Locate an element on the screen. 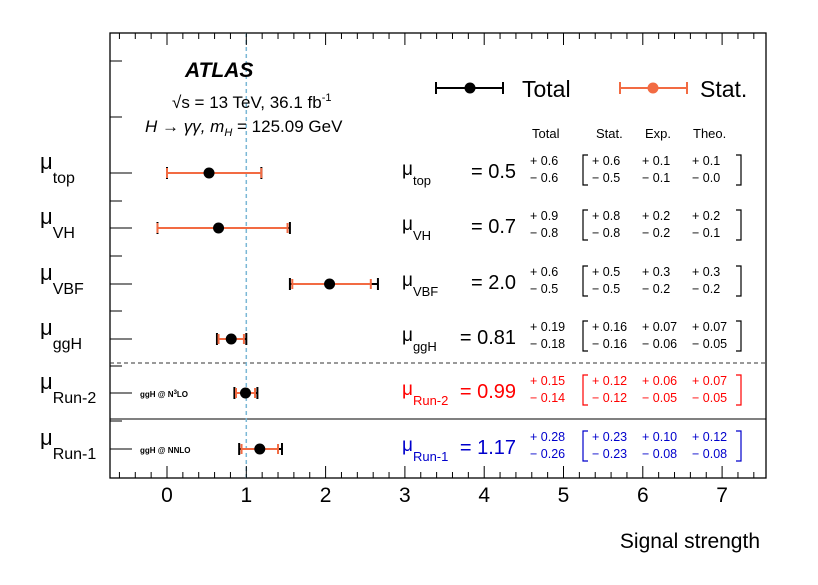  stat-uncertainty-down: − 0.12 is located at coordinates (609, 398).